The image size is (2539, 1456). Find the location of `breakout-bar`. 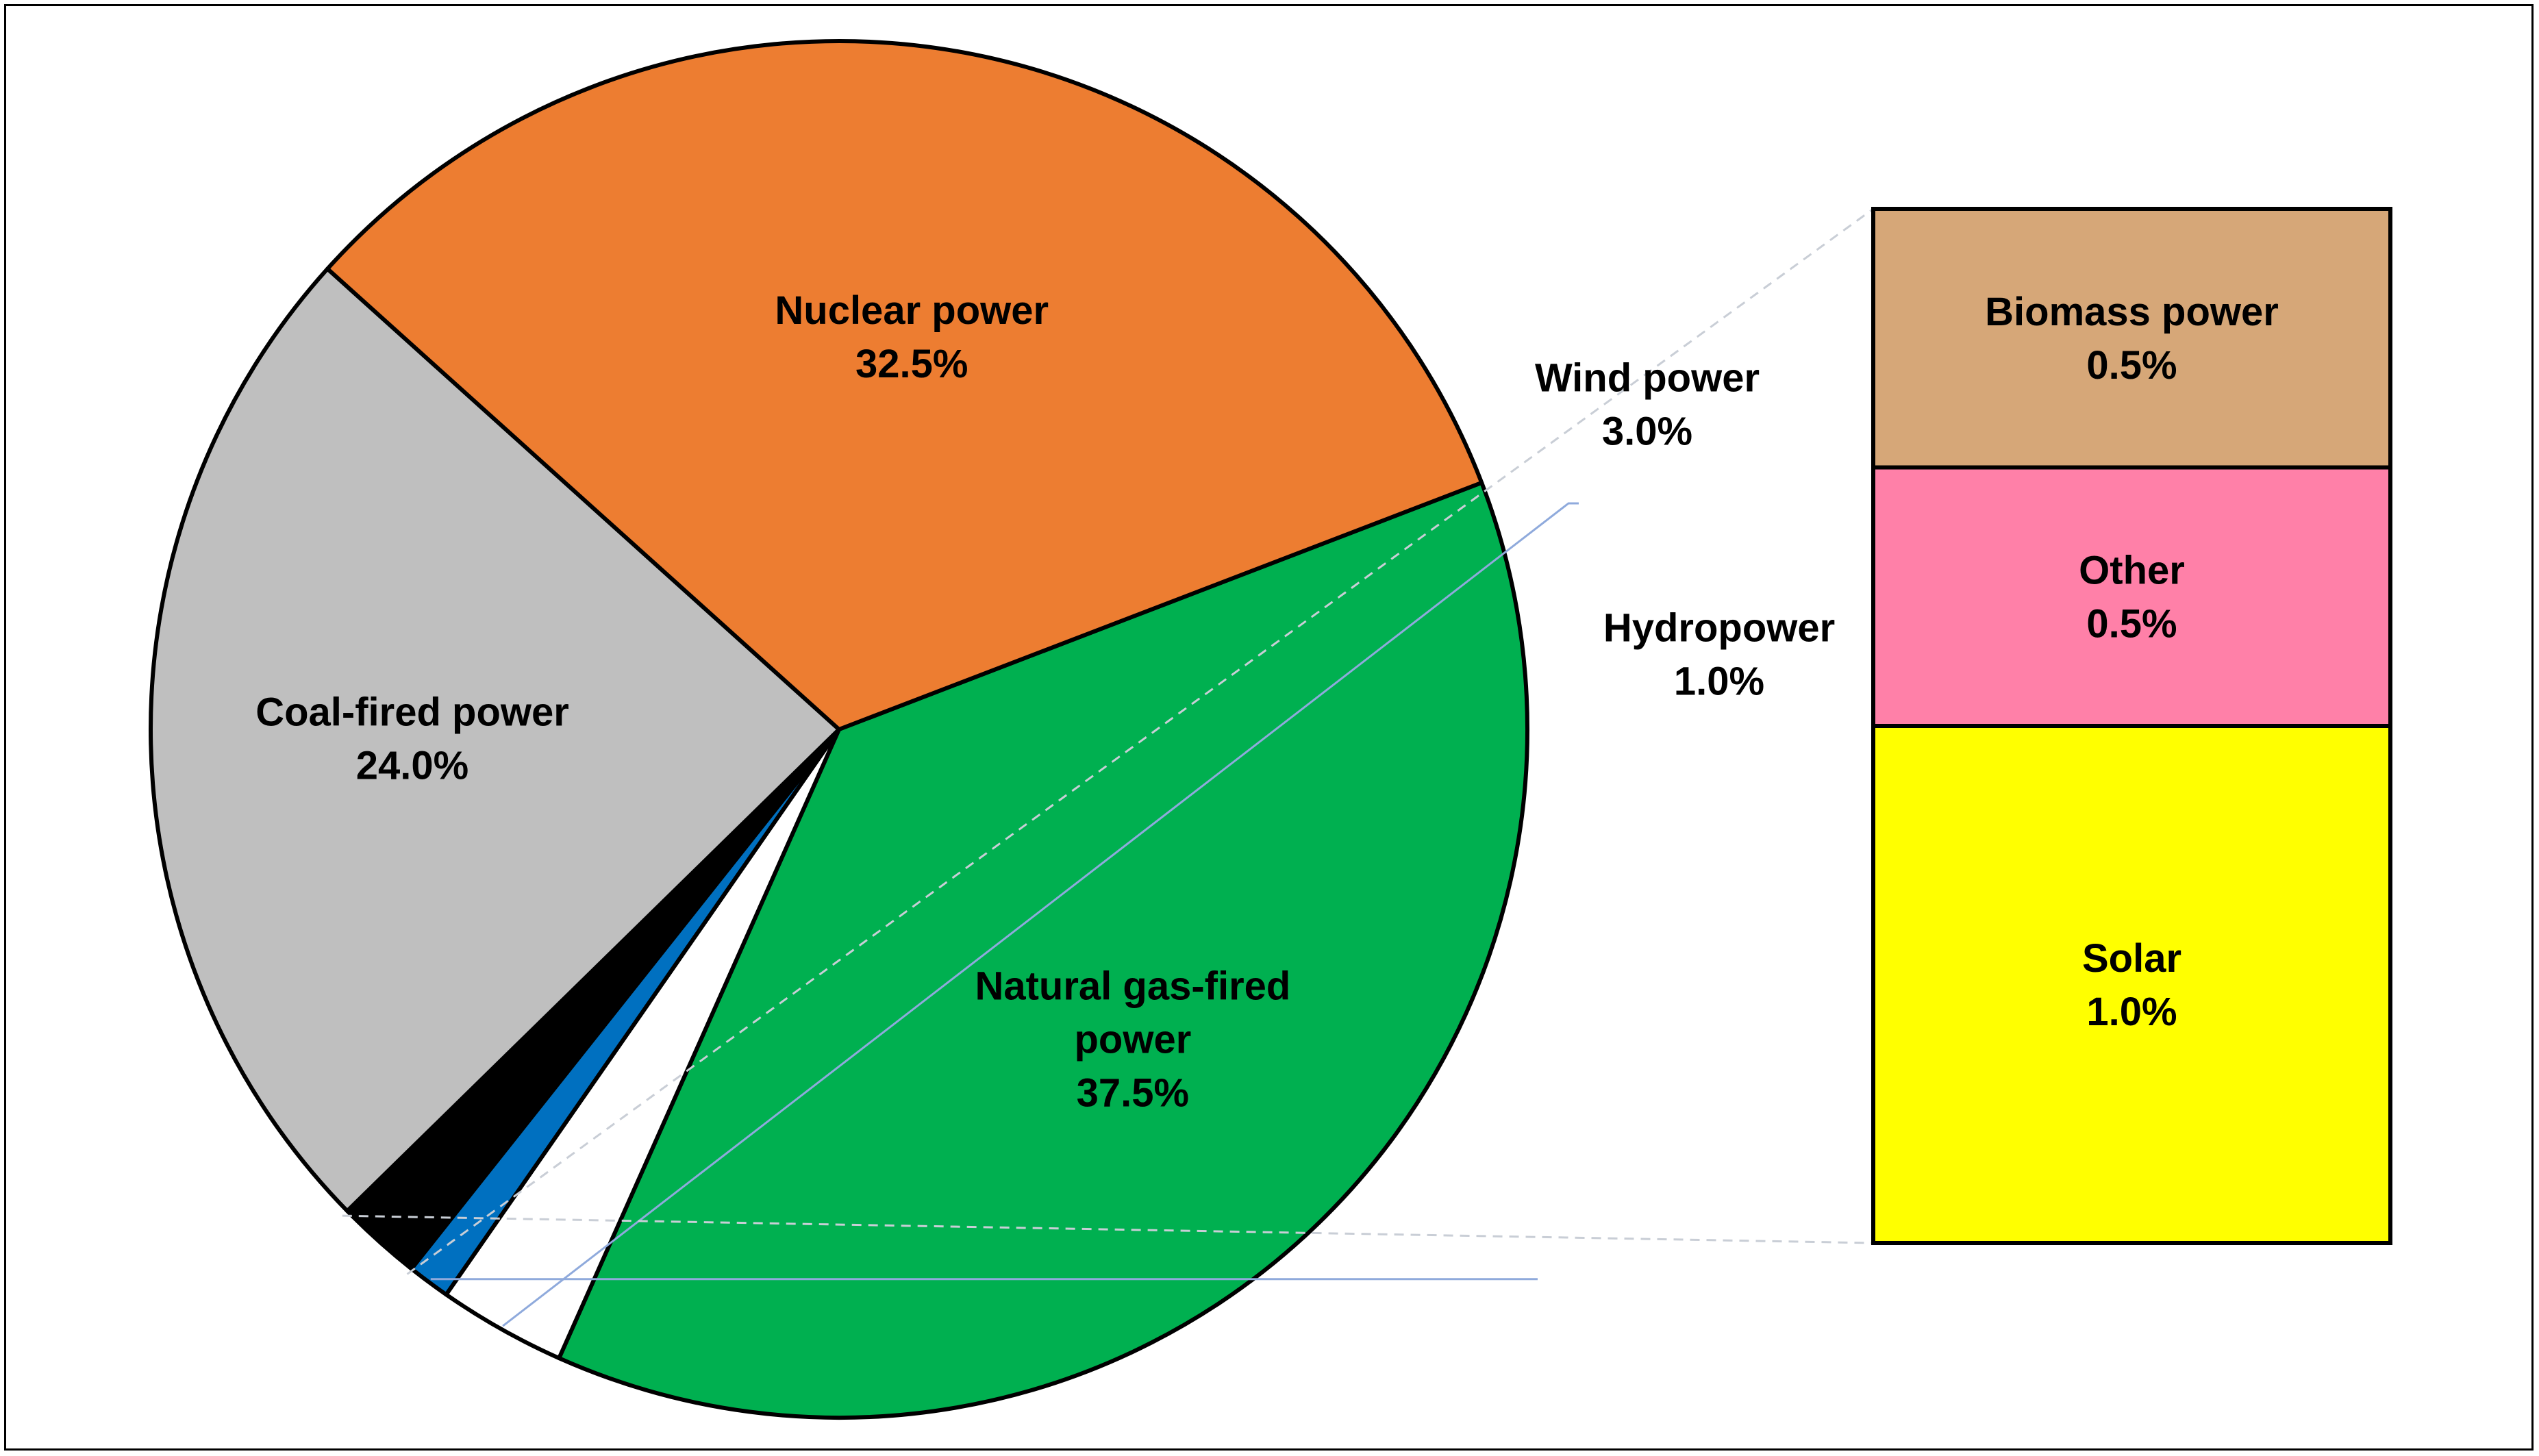

breakout-bar is located at coordinates (2131, 726).